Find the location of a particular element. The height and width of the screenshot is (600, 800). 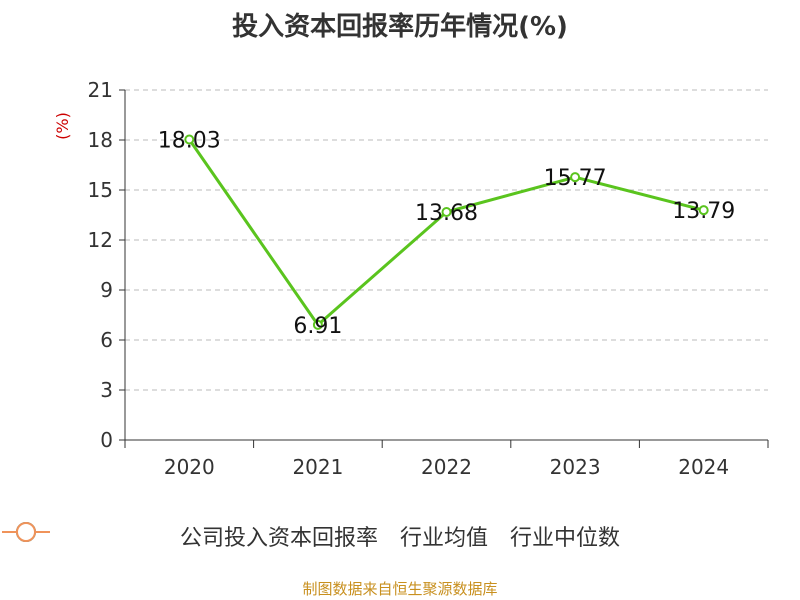

data-label: 13.79 is located at coordinates (703, 211).